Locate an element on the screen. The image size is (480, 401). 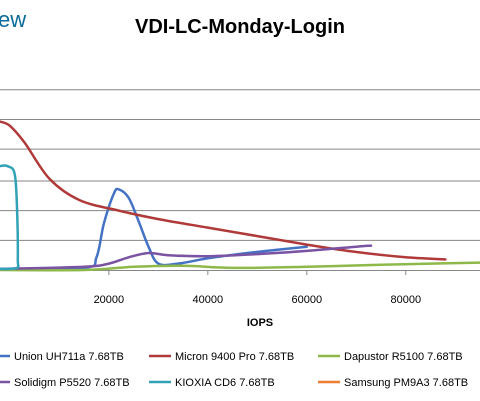
chart-title: VDI-LC-Monday-Login is located at coordinates (240, 27).